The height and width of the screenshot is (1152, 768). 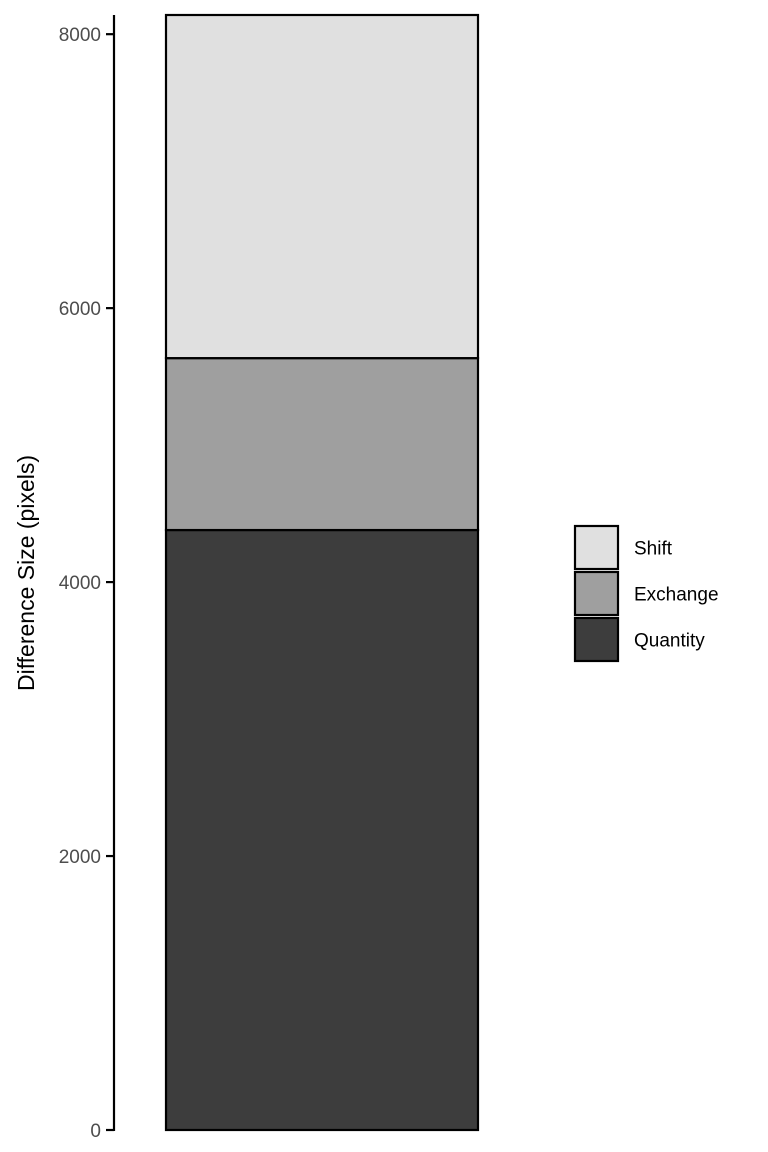 What do you see at coordinates (80, 309) in the screenshot?
I see `y-tick-label: 6000` at bounding box center [80, 309].